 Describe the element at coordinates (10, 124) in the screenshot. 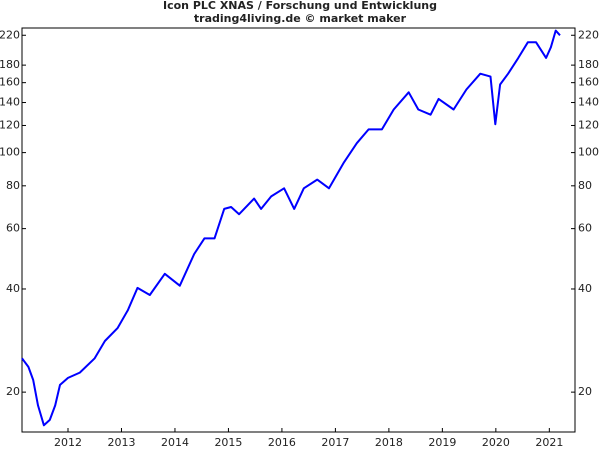

I see `y-tick-label: 120` at that location.